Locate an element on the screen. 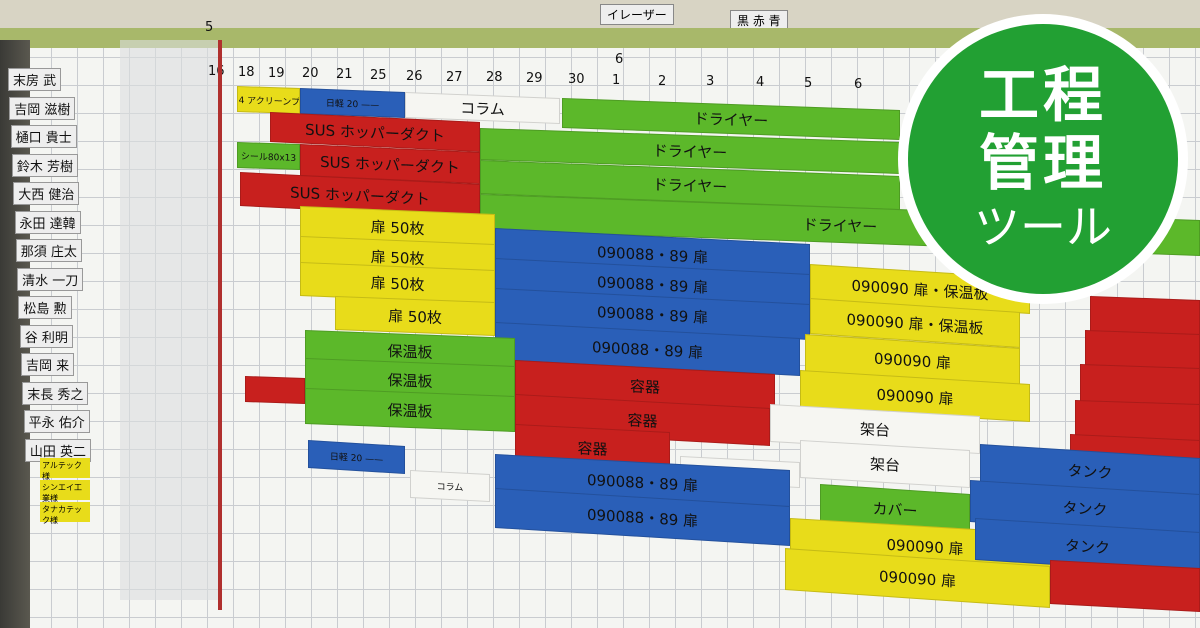 Image resolution: width=1200 pixels, height=628 pixels. worker-name: 吉岡 来 is located at coordinates (48, 364).